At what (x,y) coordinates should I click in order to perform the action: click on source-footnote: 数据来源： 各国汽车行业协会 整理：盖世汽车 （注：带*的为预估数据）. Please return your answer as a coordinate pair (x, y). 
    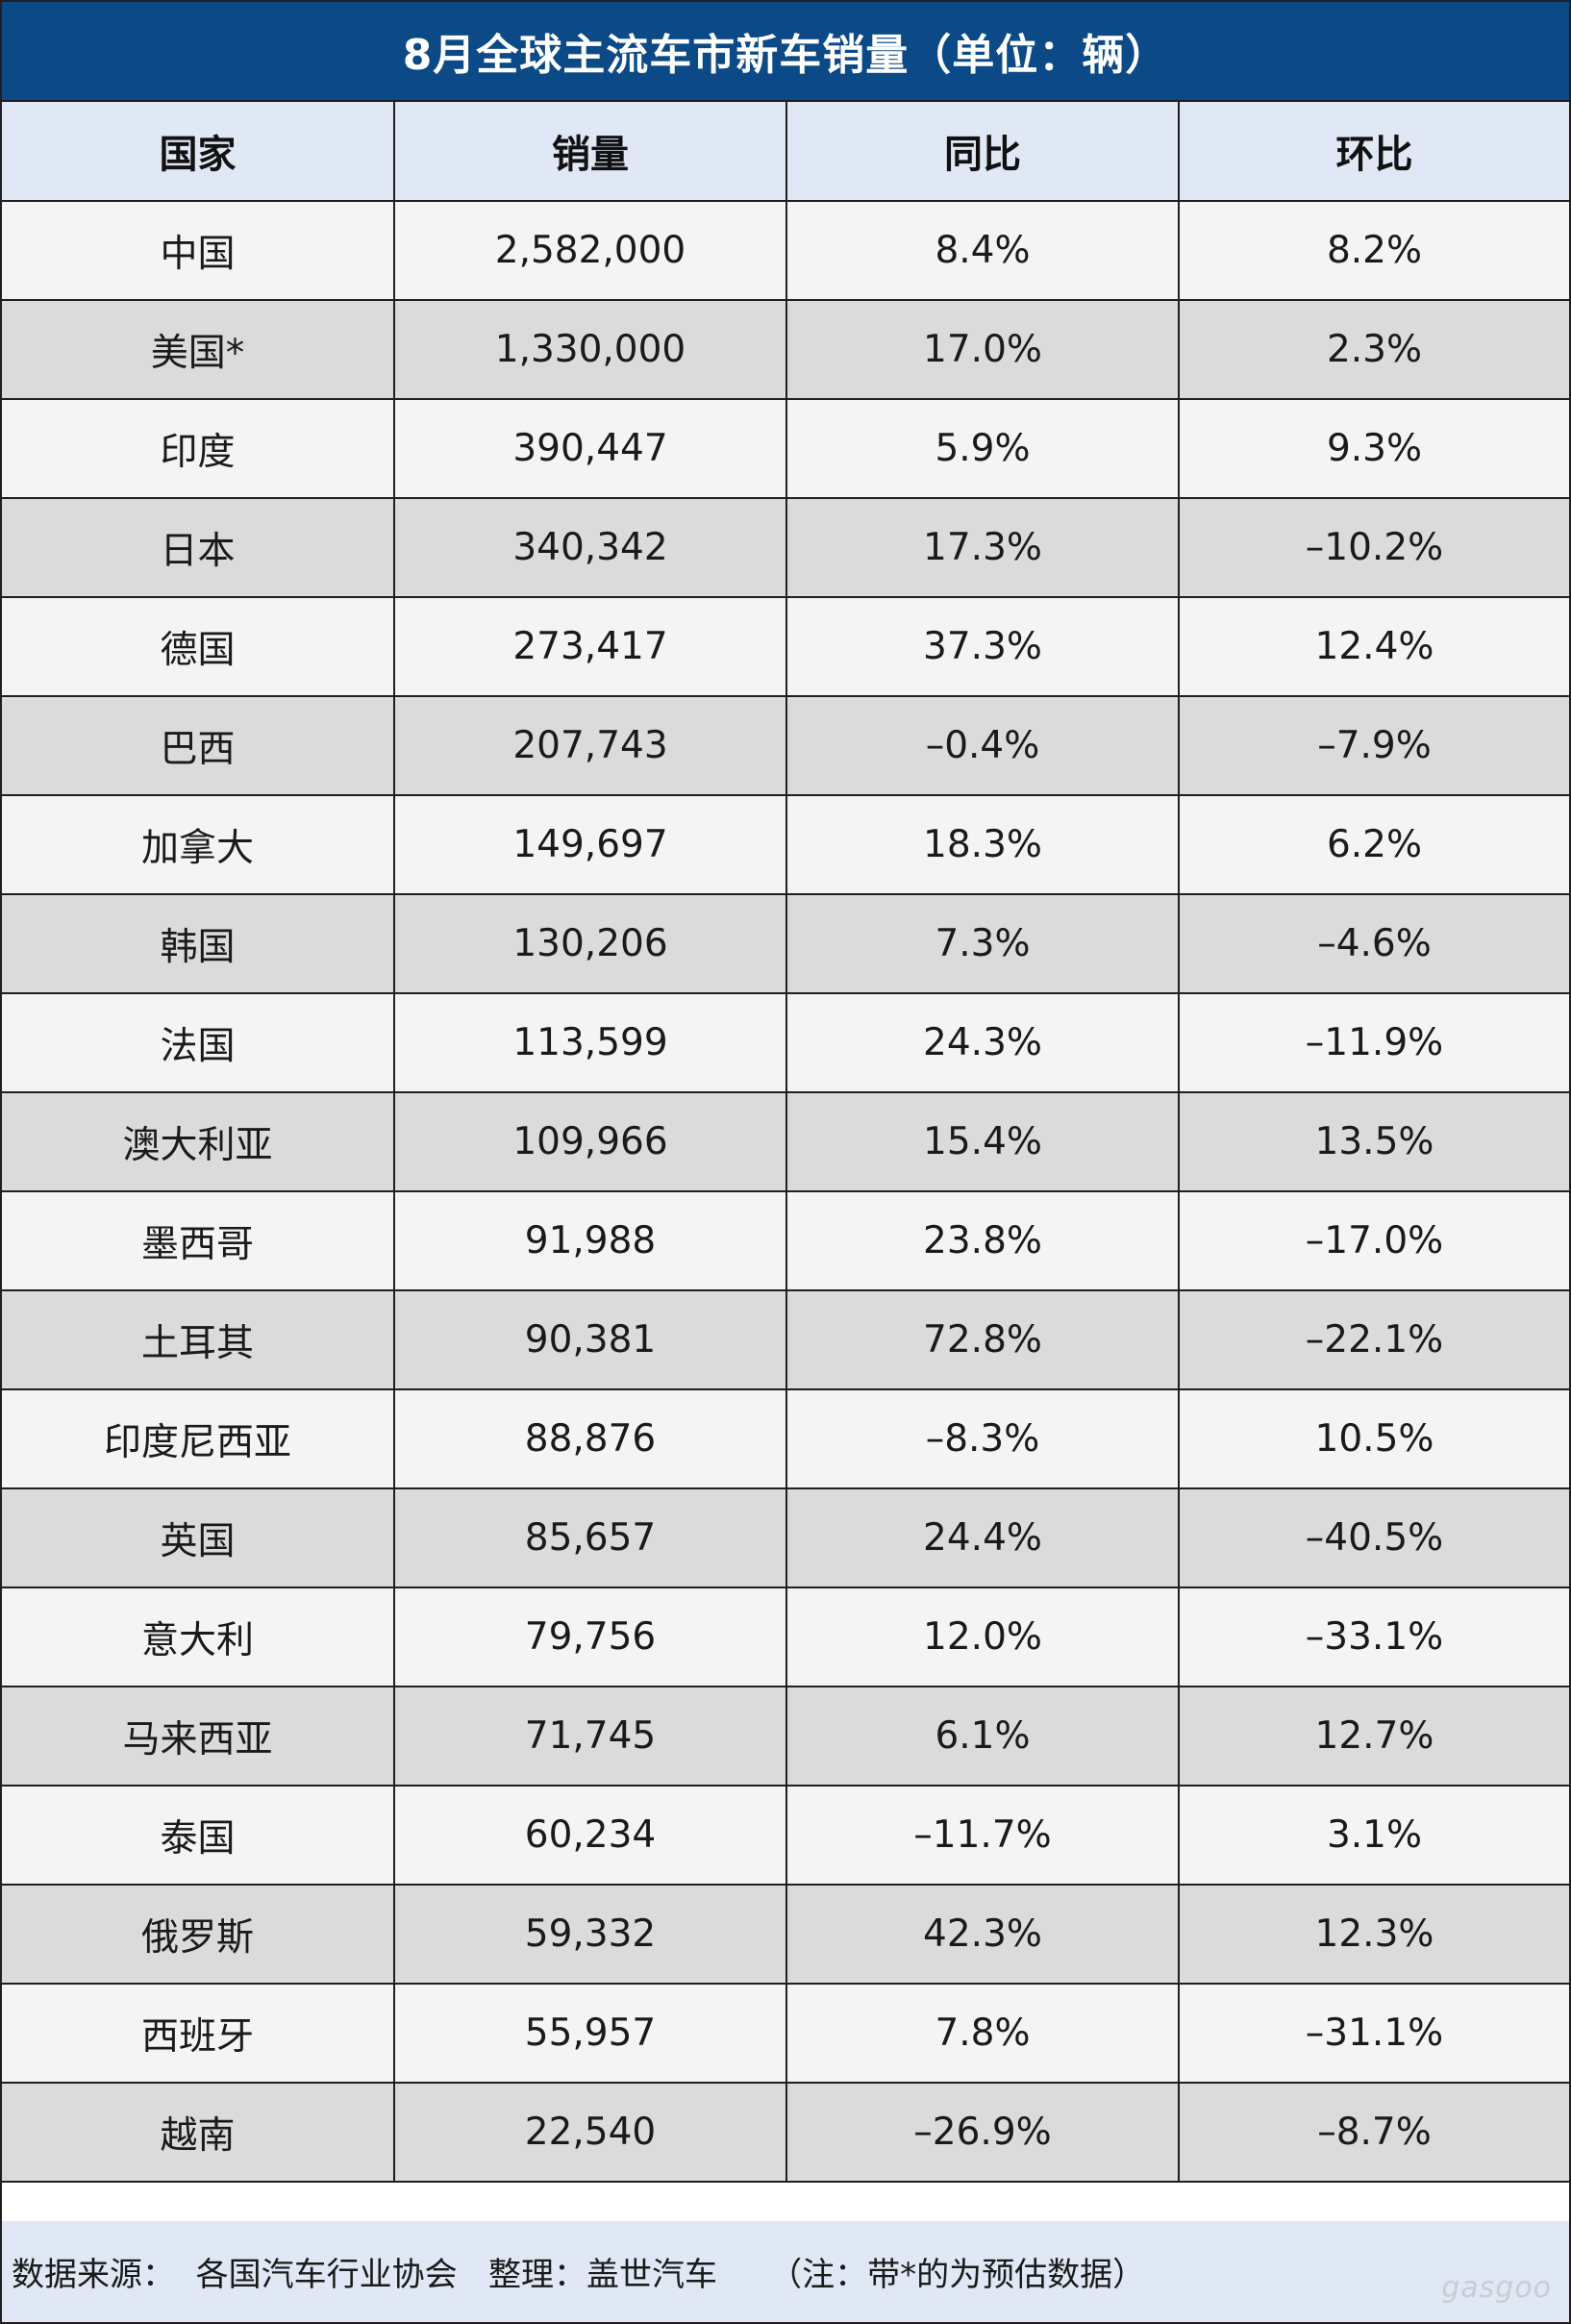
    Looking at the image, I should click on (785, 2271).